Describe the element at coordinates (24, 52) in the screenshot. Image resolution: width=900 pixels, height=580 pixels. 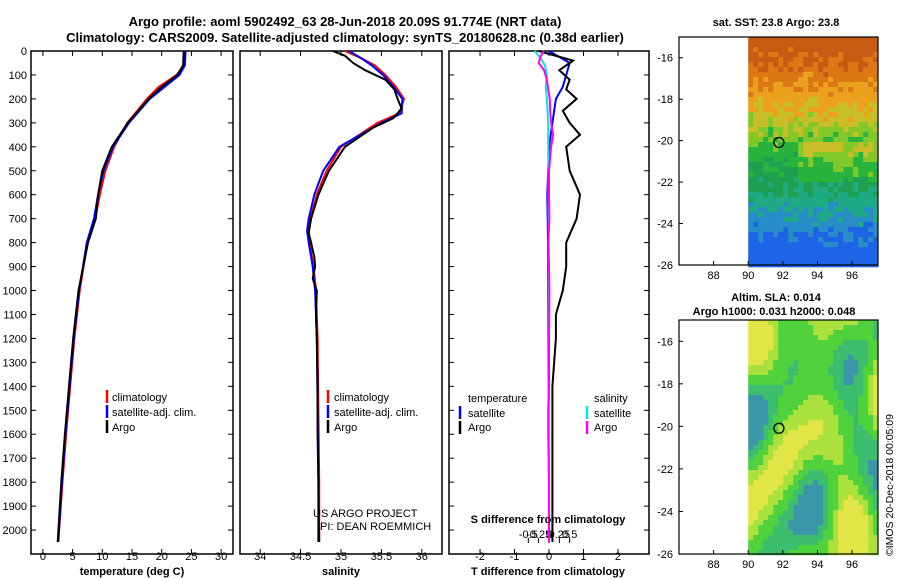
I see `y-tick-label: 0` at that location.